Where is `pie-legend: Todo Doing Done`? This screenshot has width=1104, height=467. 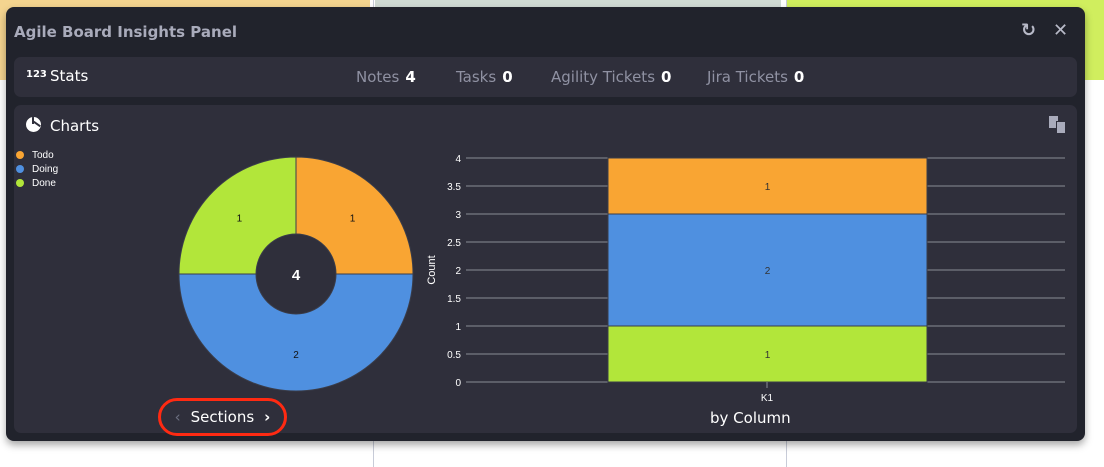
pie-legend: Todo Doing Done is located at coordinates (37, 169).